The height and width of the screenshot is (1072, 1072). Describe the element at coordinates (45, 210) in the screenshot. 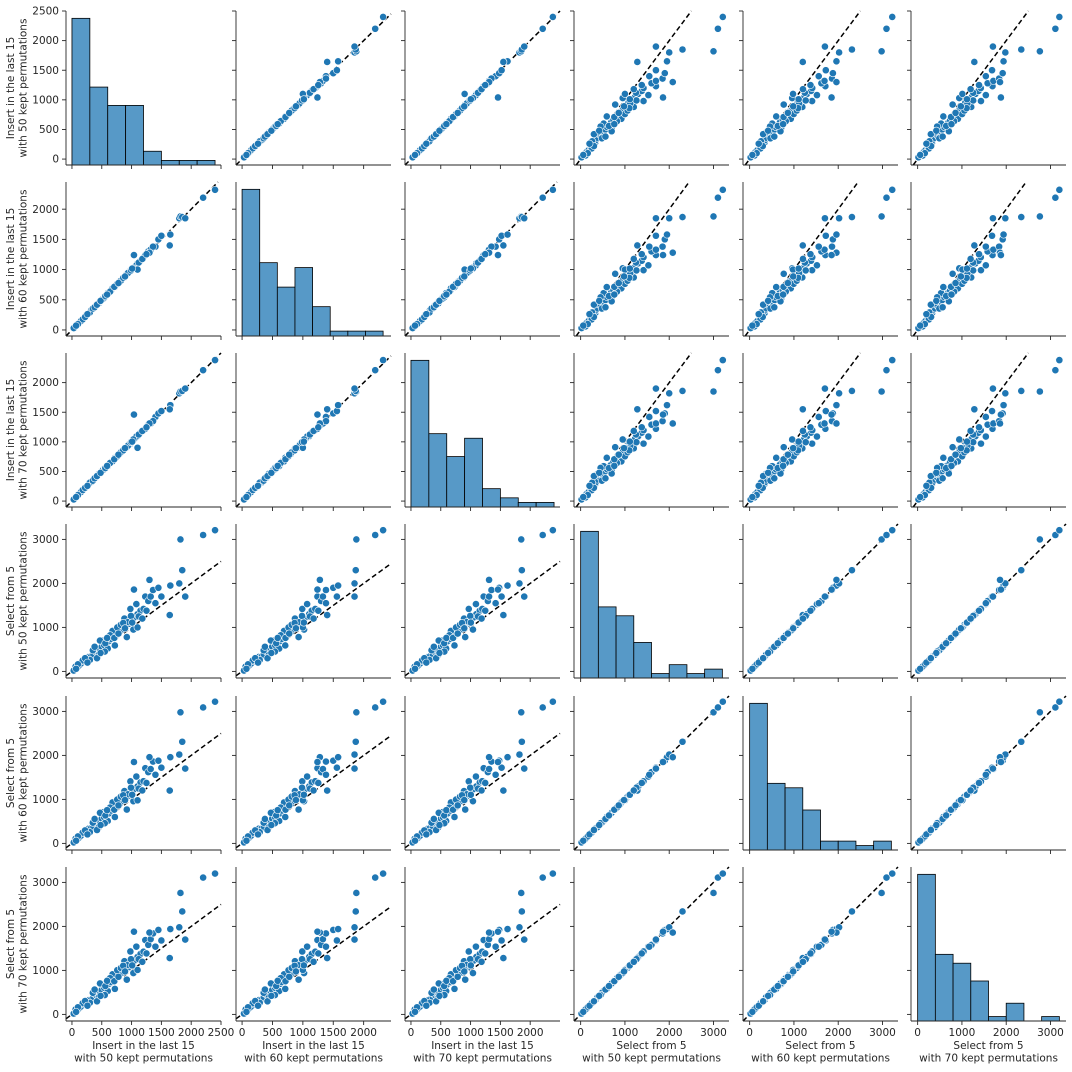

I see `y-tick-label-r1-2000: 2000` at that location.